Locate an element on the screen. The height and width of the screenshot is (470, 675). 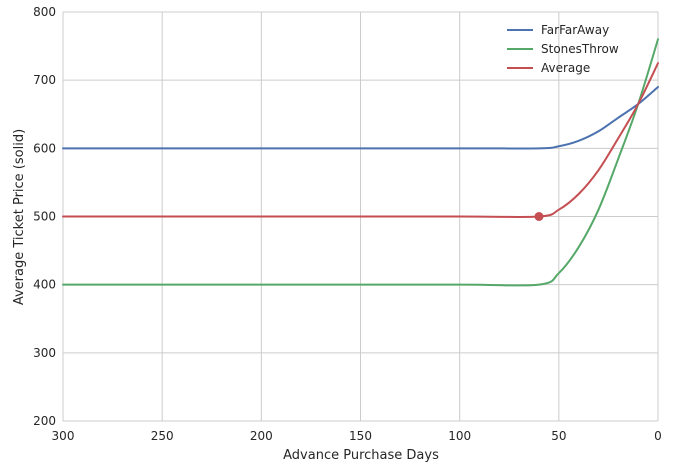
x-tick-label: 50 is located at coordinates (558, 436).